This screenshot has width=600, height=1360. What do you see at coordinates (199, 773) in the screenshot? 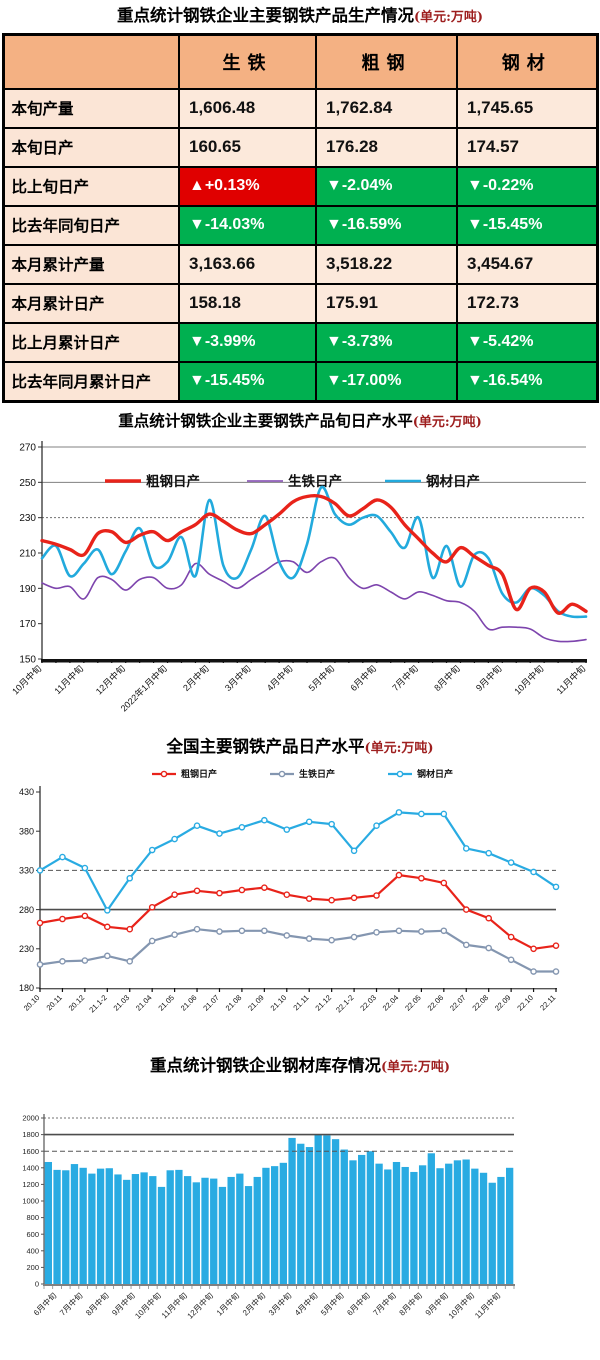
I see `legend-label: 粗钢日产` at bounding box center [199, 773].